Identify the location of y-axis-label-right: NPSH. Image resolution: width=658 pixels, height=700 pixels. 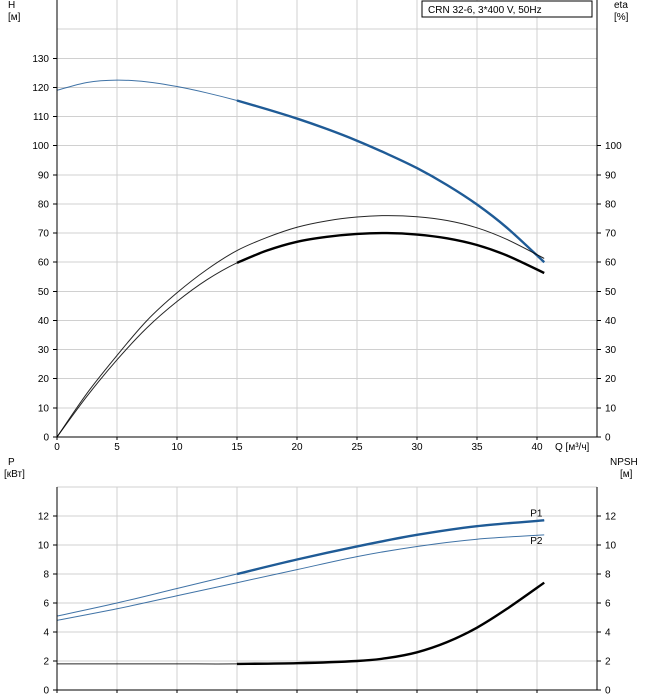
(624, 462).